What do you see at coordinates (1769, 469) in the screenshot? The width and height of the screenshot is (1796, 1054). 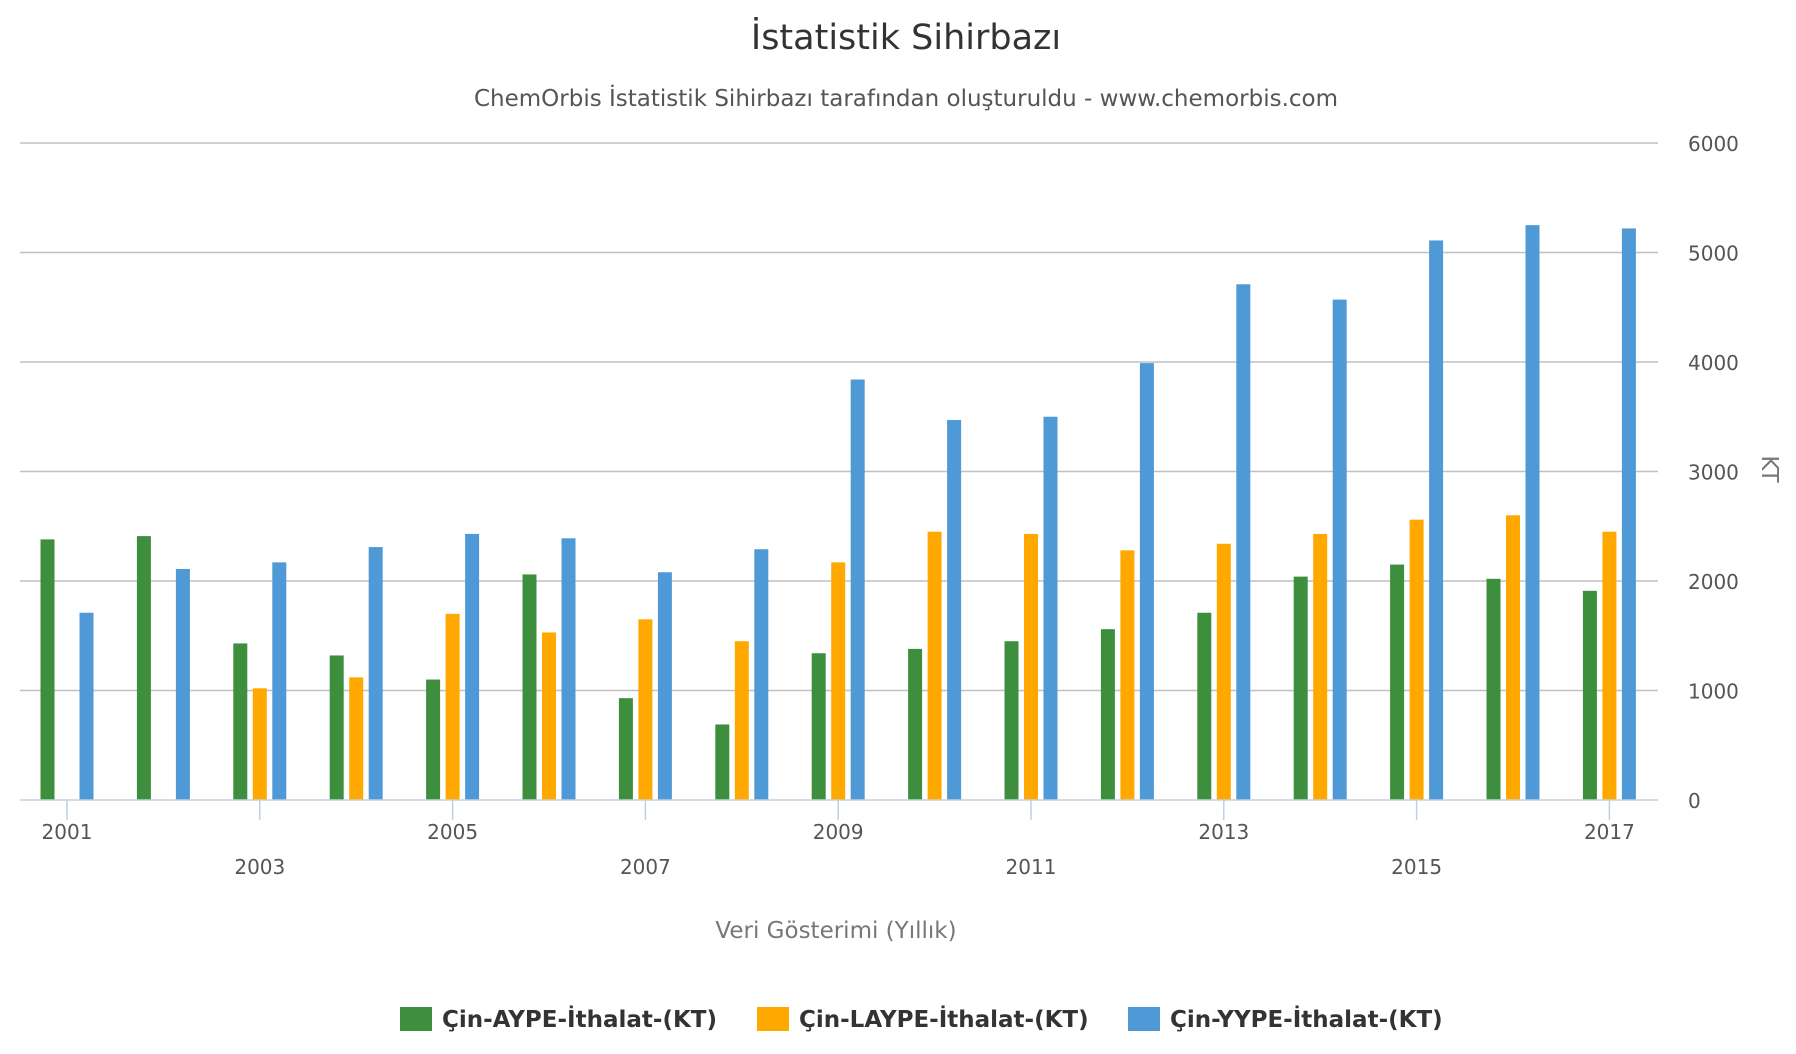 I see `y-axis-title: KT` at bounding box center [1769, 469].